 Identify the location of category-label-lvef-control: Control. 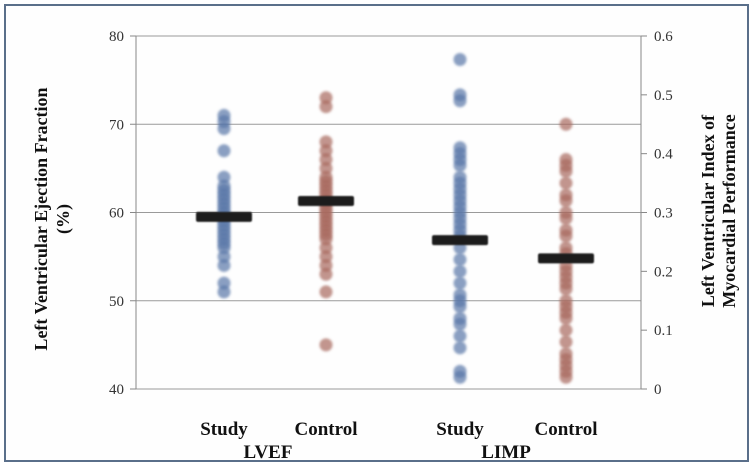
(326, 429).